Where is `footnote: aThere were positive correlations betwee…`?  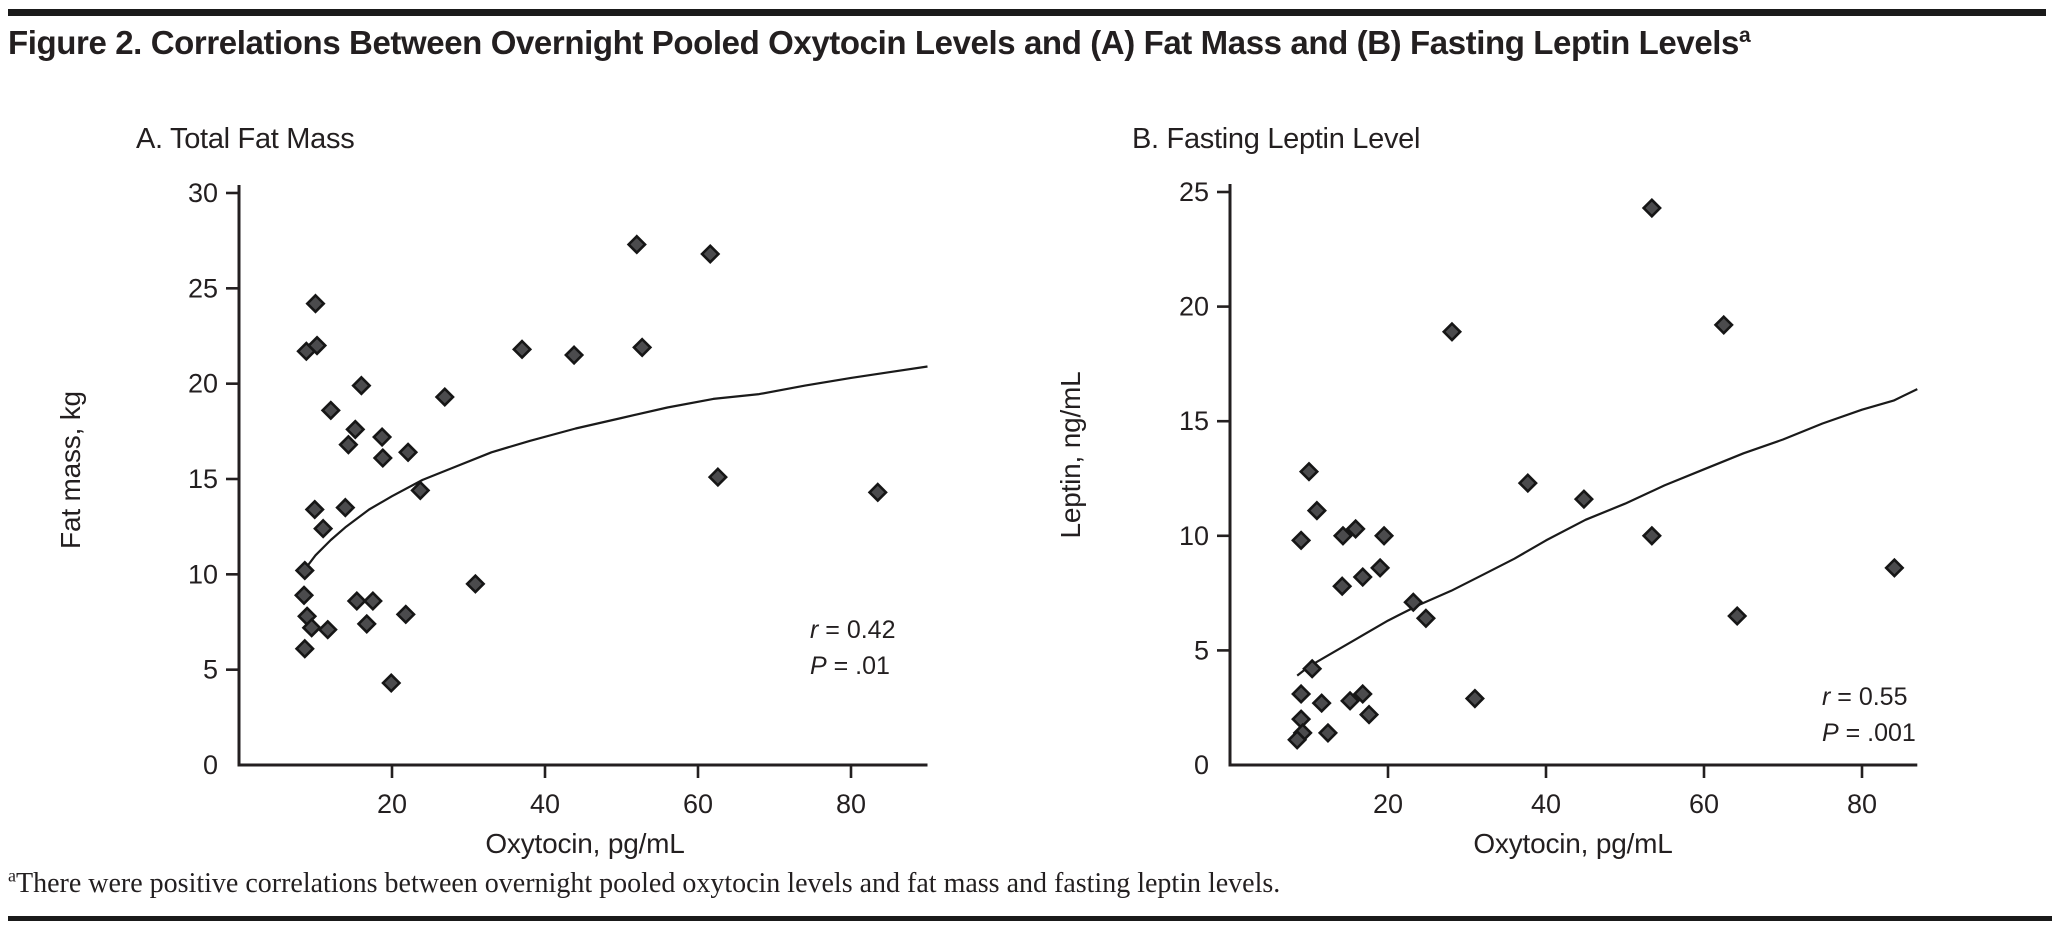
footnote: aThere were positive correlations betwee… is located at coordinates (1030, 882).